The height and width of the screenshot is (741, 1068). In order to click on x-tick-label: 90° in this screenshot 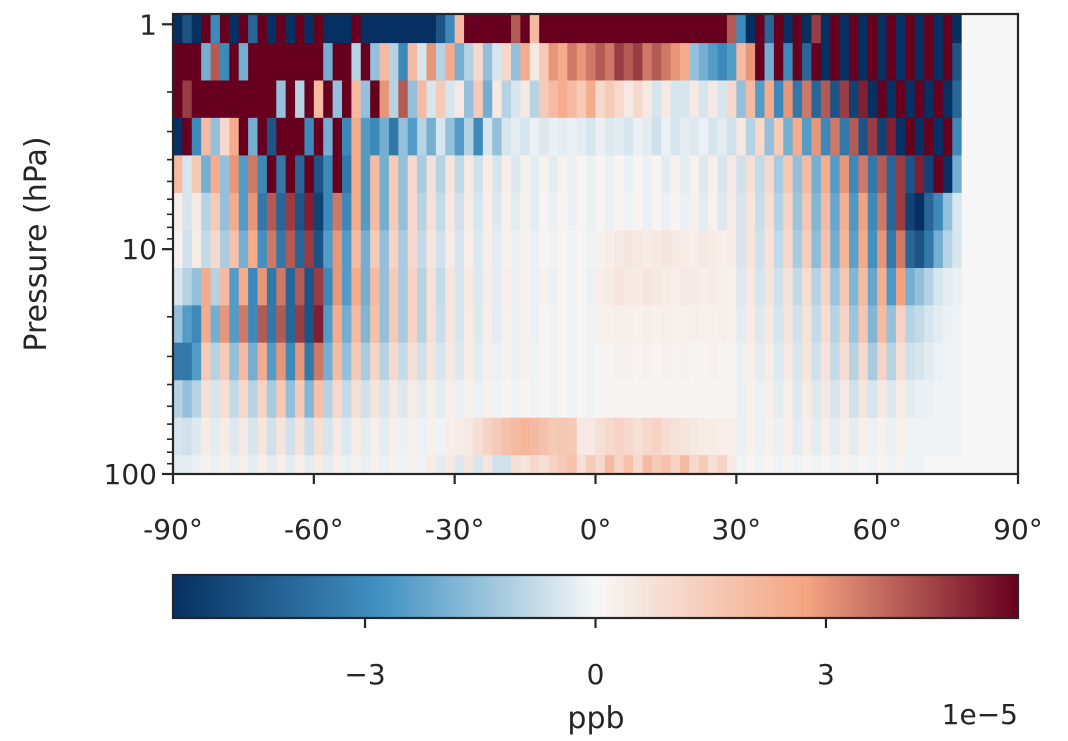, I will do `click(1018, 529)`.